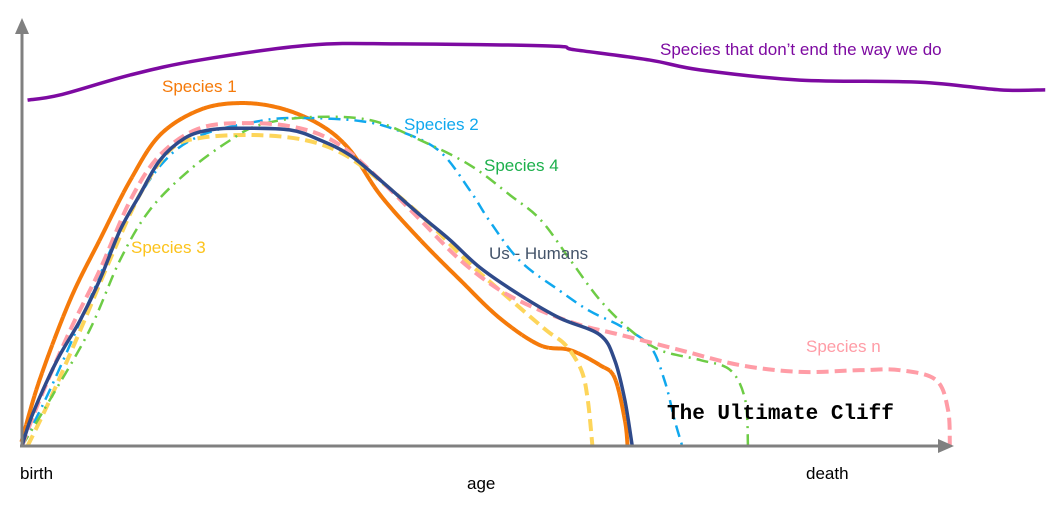 Image resolution: width=1061 pixels, height=524 pixels. Describe the element at coordinates (843, 346) in the screenshot. I see `series-label-species-n: Species n` at that location.